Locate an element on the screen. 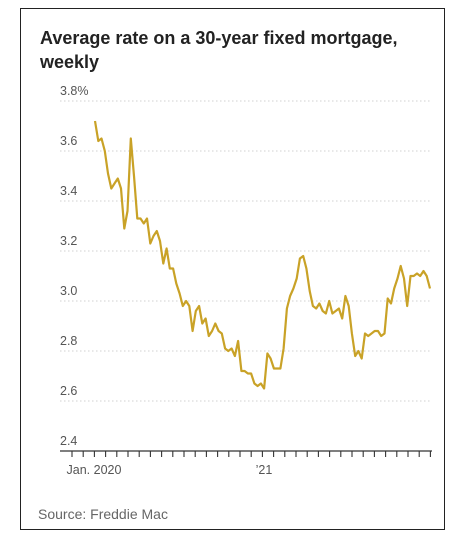  y-tick-label: 3.0 is located at coordinates (68, 291).